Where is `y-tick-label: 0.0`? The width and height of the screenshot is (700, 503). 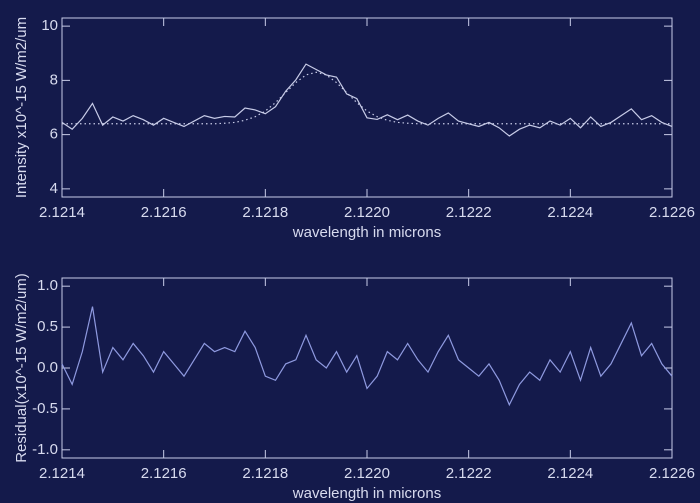
y-tick-label: 0.0 is located at coordinates (47, 367).